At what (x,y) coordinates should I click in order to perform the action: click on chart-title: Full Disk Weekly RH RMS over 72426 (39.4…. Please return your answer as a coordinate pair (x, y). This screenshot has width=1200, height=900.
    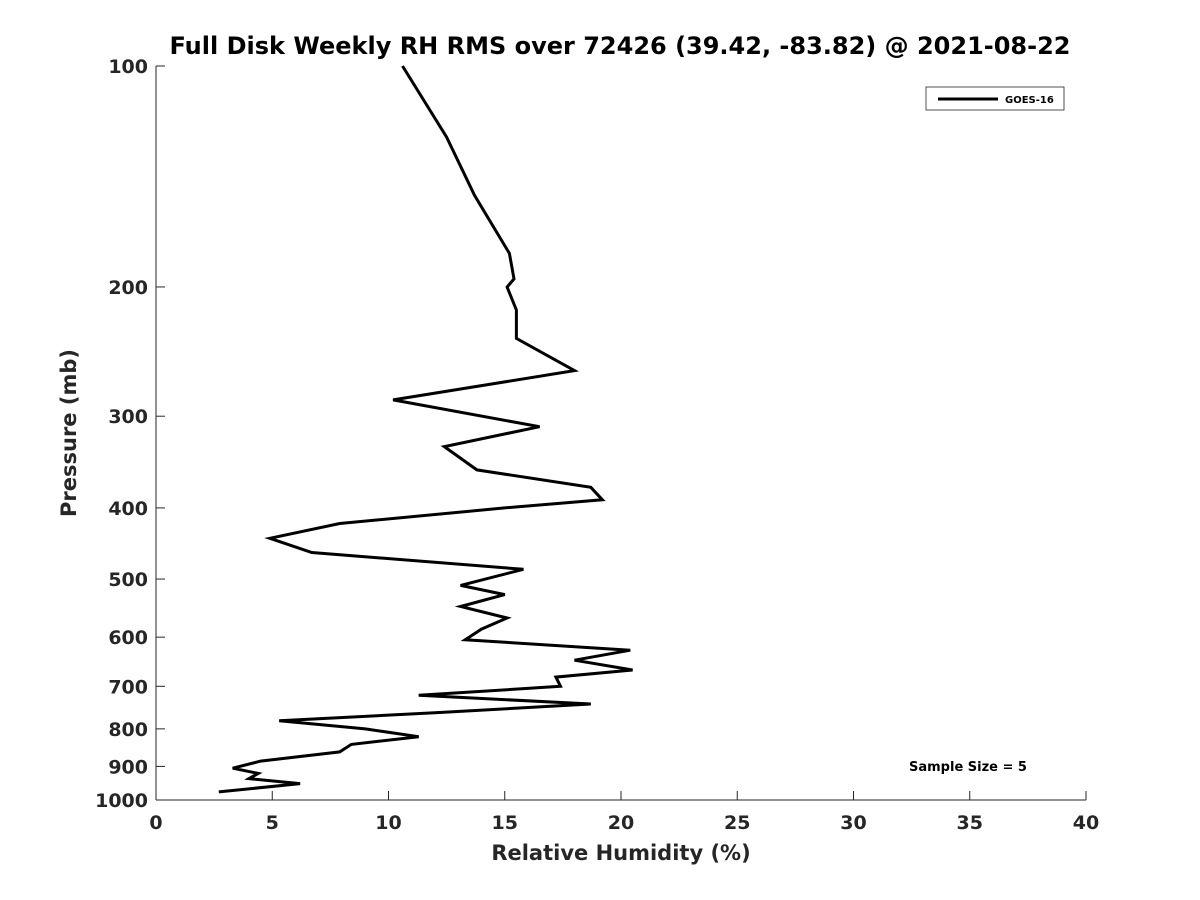
    Looking at the image, I should click on (619, 46).